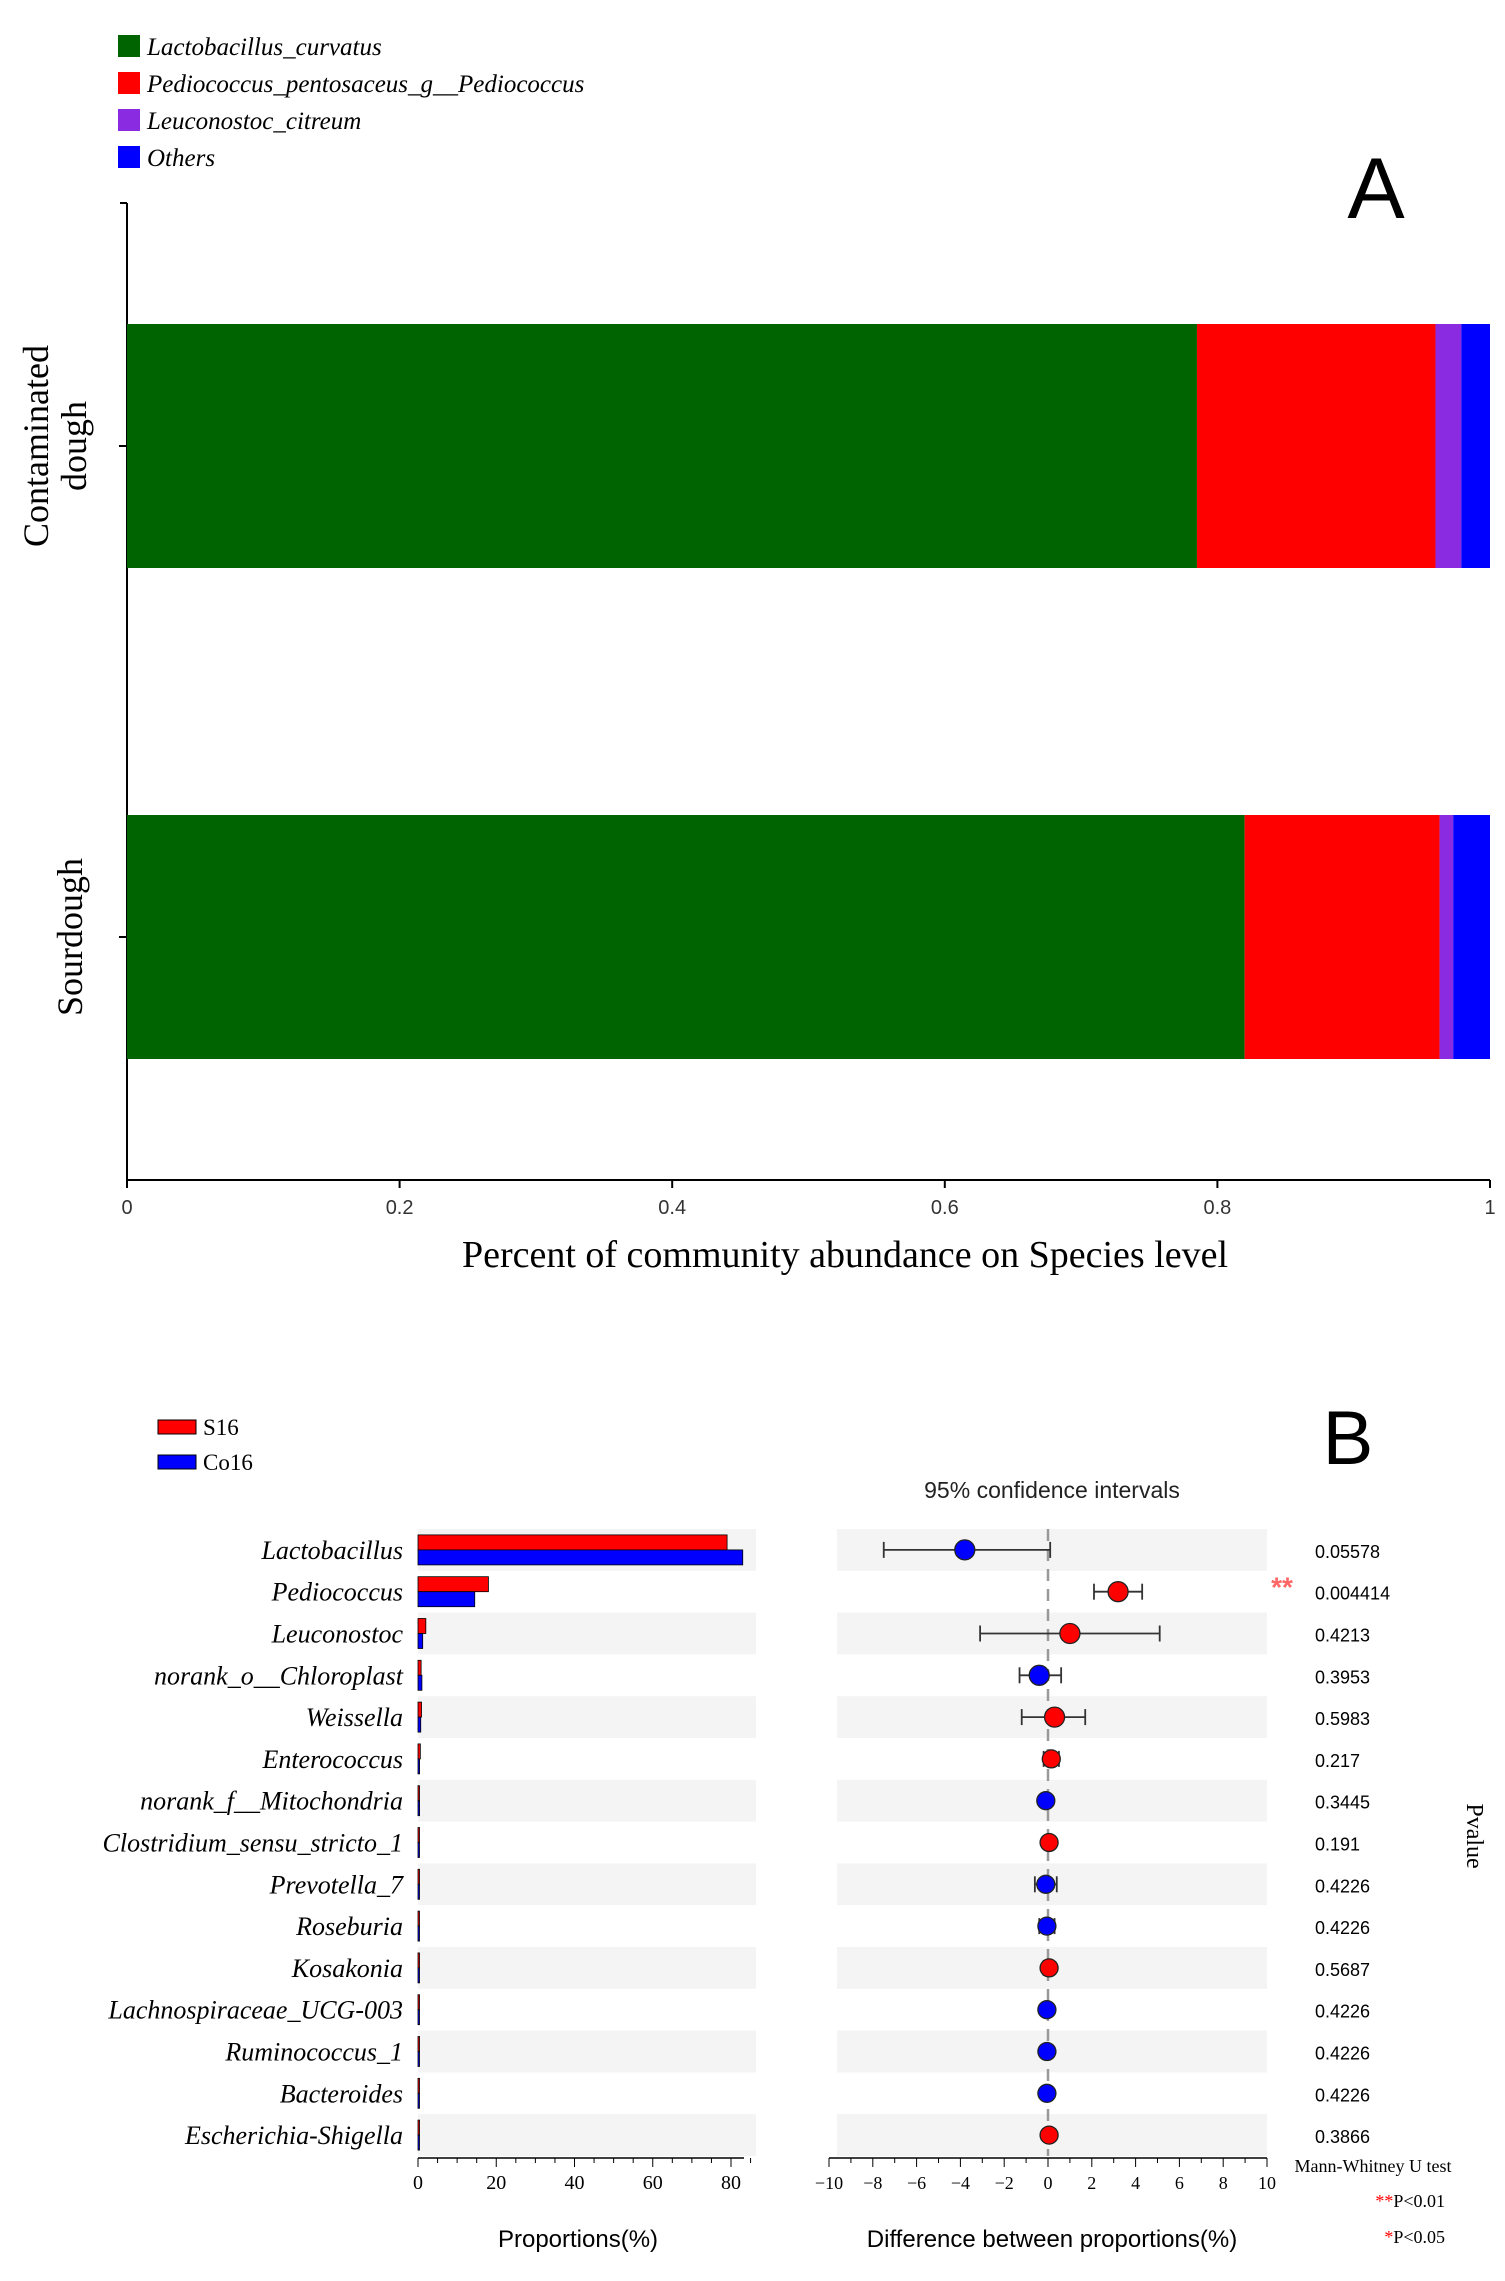 Image resolution: width=1505 pixels, height=2281 pixels. Describe the element at coordinates (1337, 1845) in the screenshot. I see `pvalue-7: 0.191` at that location.